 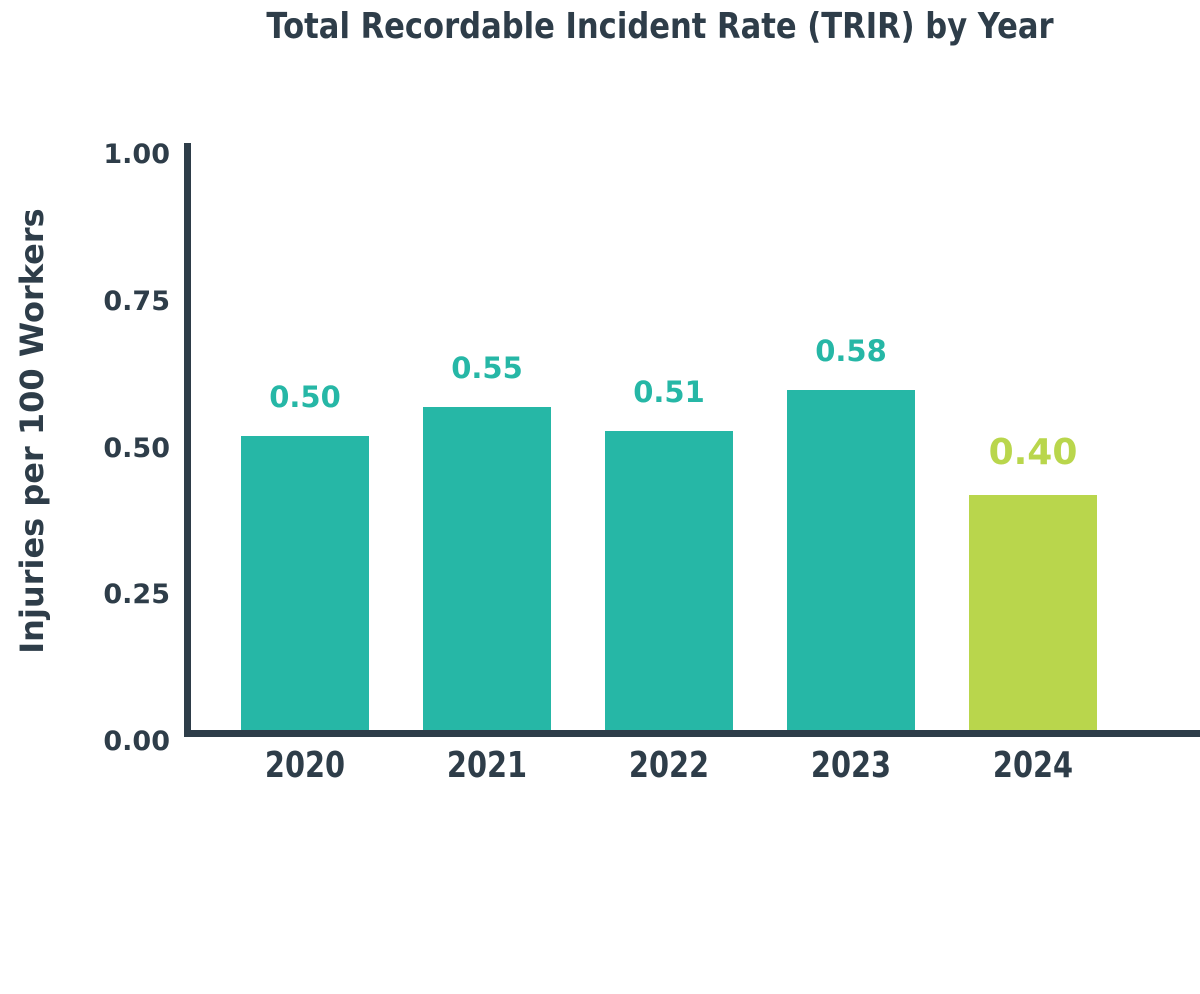 What do you see at coordinates (669, 392) in the screenshot?
I see `bar-value-label: 0.51` at bounding box center [669, 392].